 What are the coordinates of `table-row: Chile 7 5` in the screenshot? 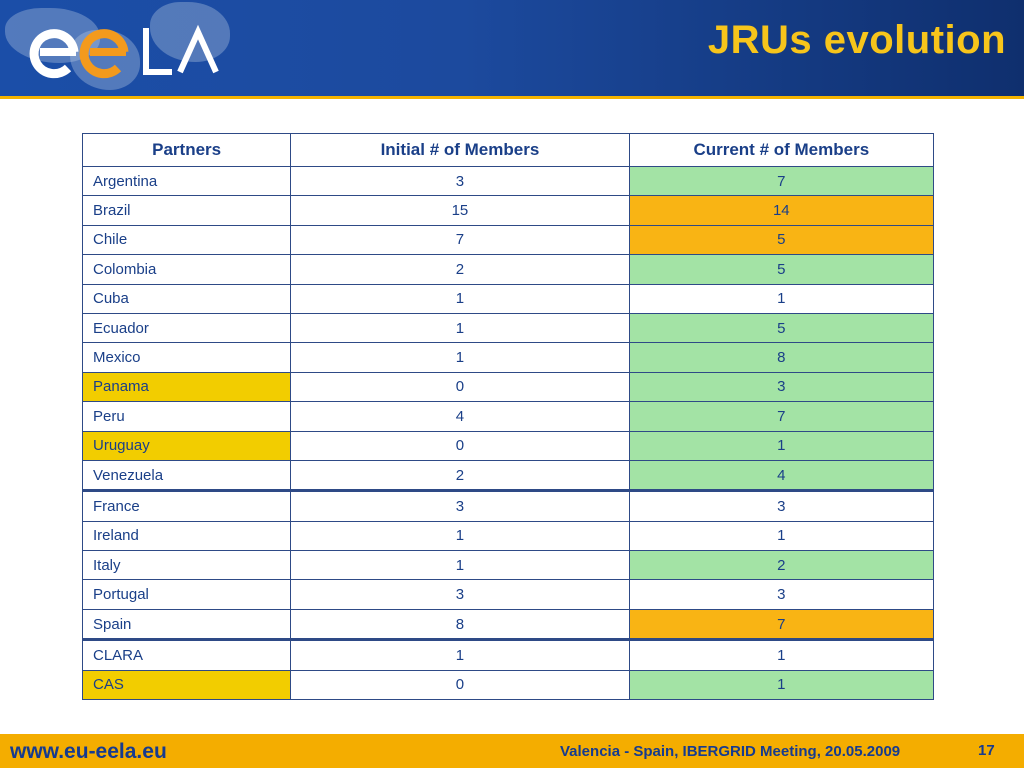 It's located at (508, 240).